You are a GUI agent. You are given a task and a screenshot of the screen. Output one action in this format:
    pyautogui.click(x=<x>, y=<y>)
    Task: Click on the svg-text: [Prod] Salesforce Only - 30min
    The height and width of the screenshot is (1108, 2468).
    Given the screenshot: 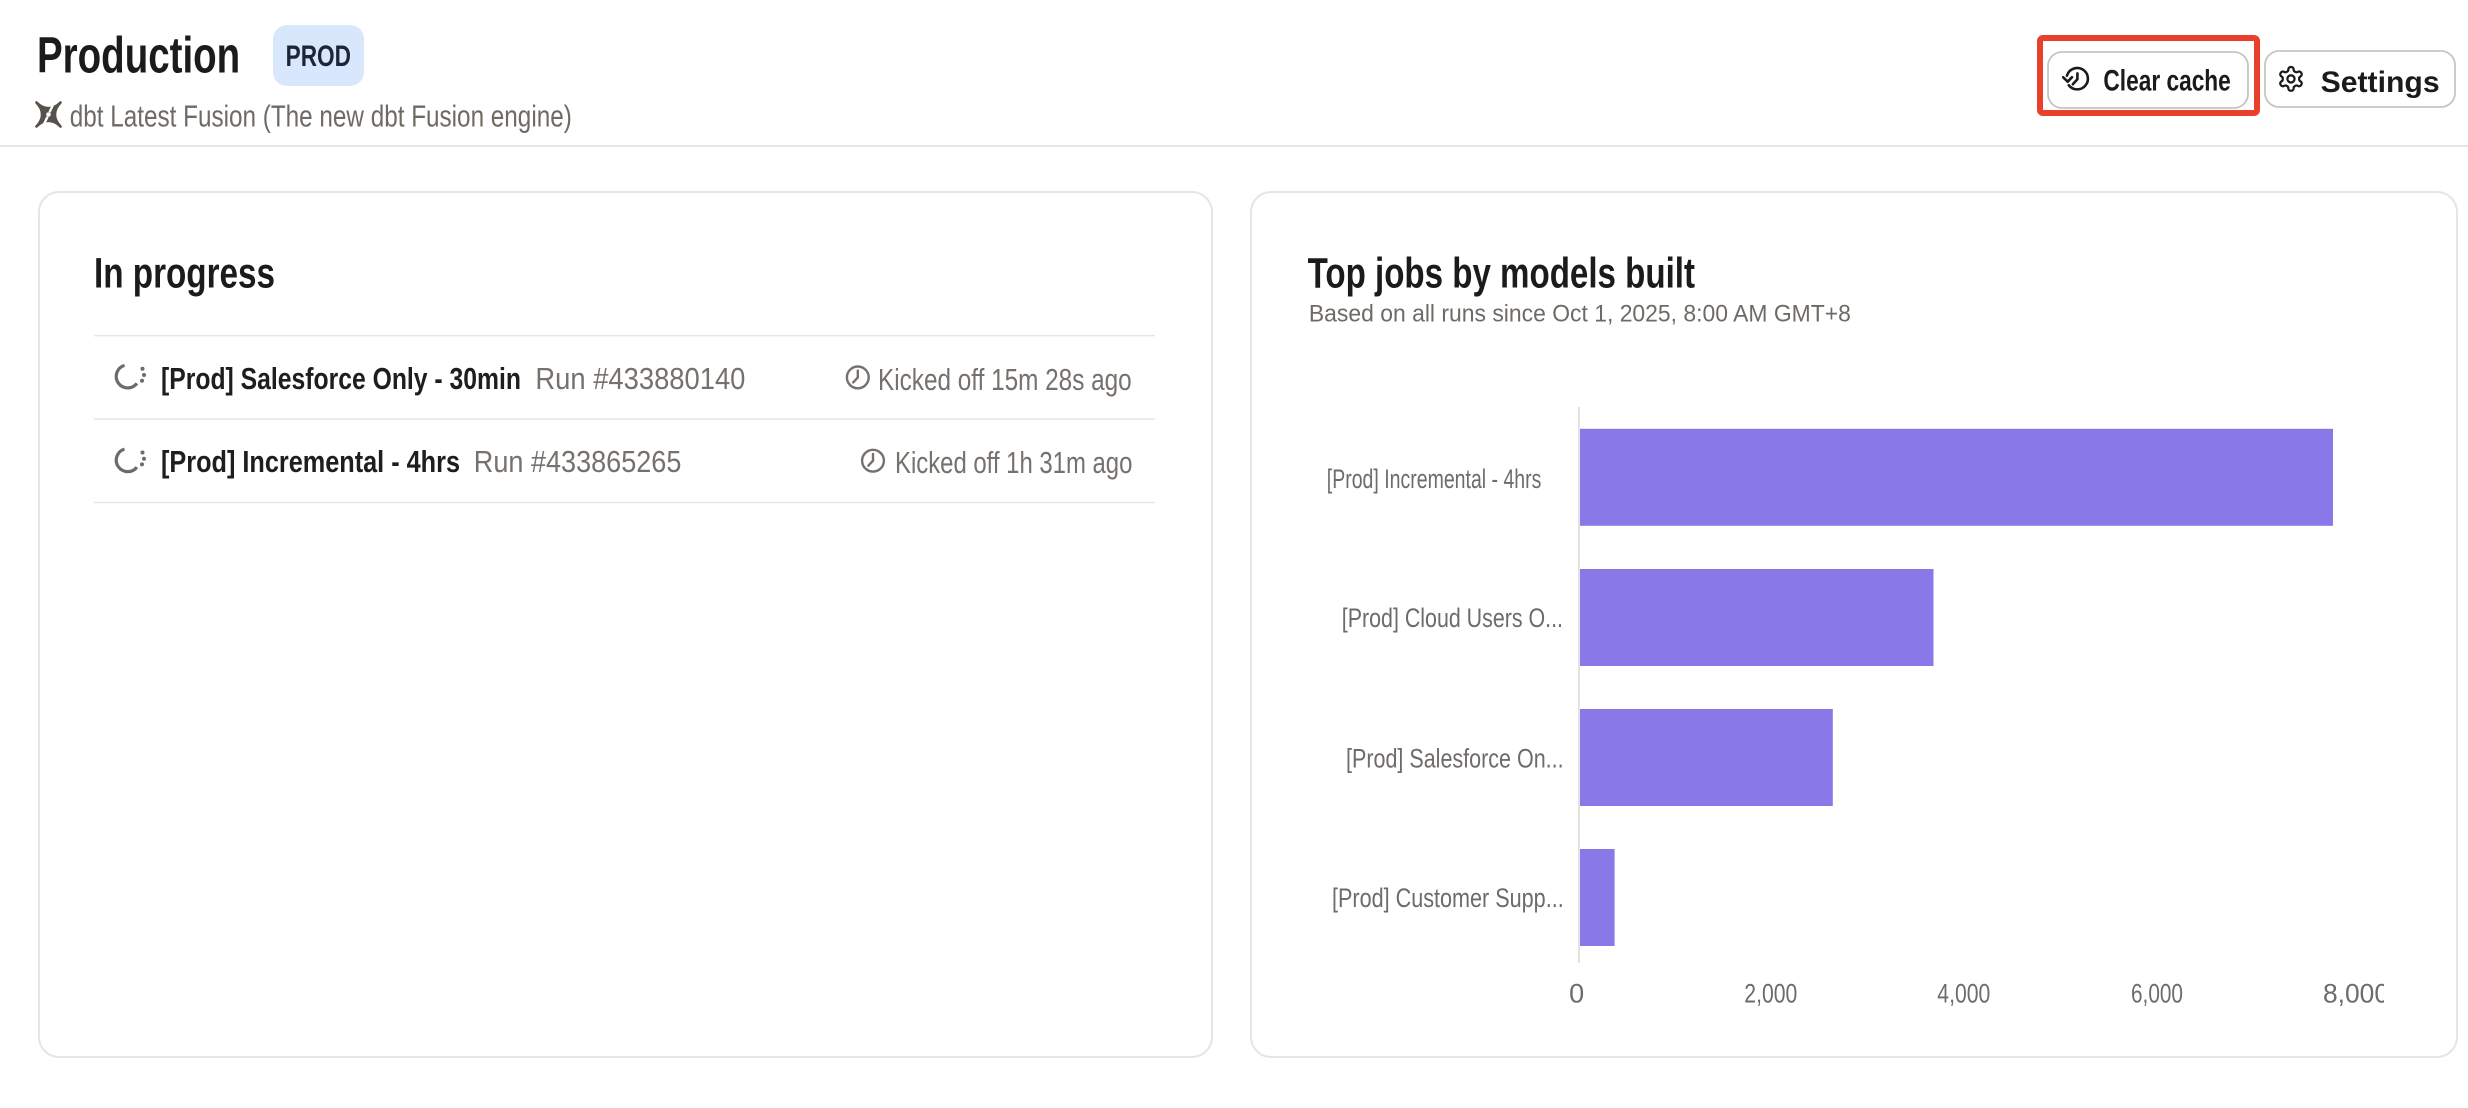 What is the action you would take?
    pyautogui.click(x=341, y=378)
    